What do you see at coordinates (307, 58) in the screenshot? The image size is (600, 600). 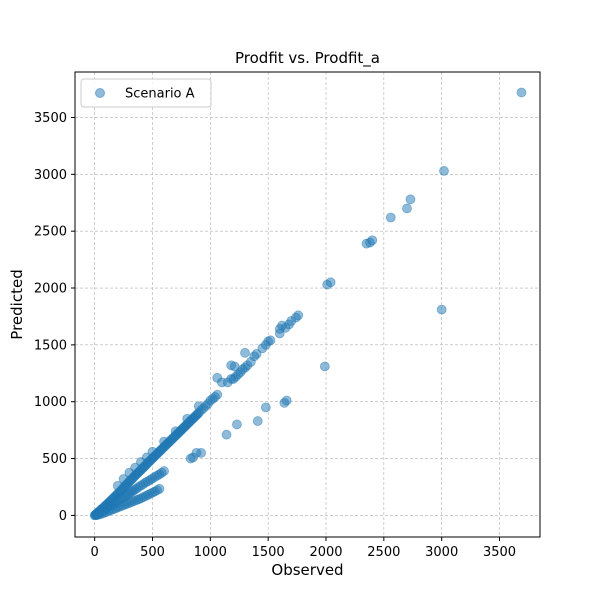 I see `chart-title: Prodfit vs. Prodfit_a` at bounding box center [307, 58].